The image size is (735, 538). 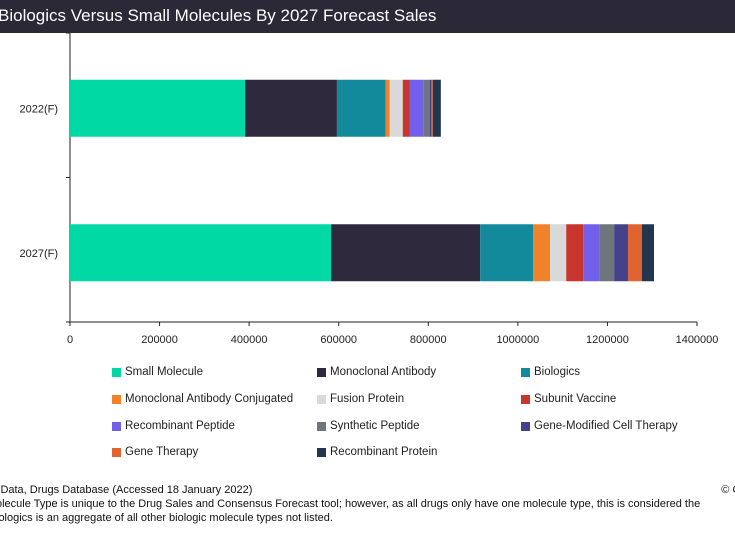 What do you see at coordinates (575, 253) in the screenshot?
I see `bar-subunit-vaccine-2027f` at bounding box center [575, 253].